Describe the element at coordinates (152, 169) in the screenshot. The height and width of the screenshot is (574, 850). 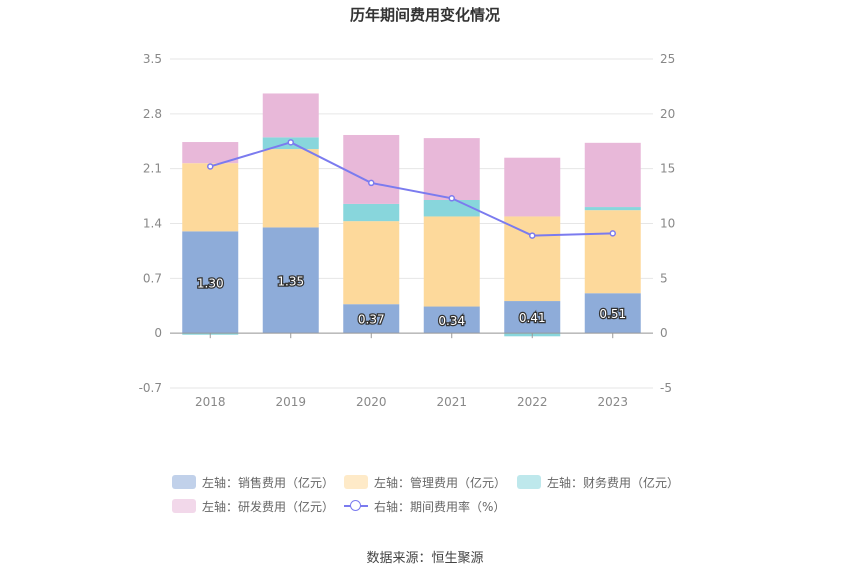
I see `y-left-tick-label: 2.1` at that location.